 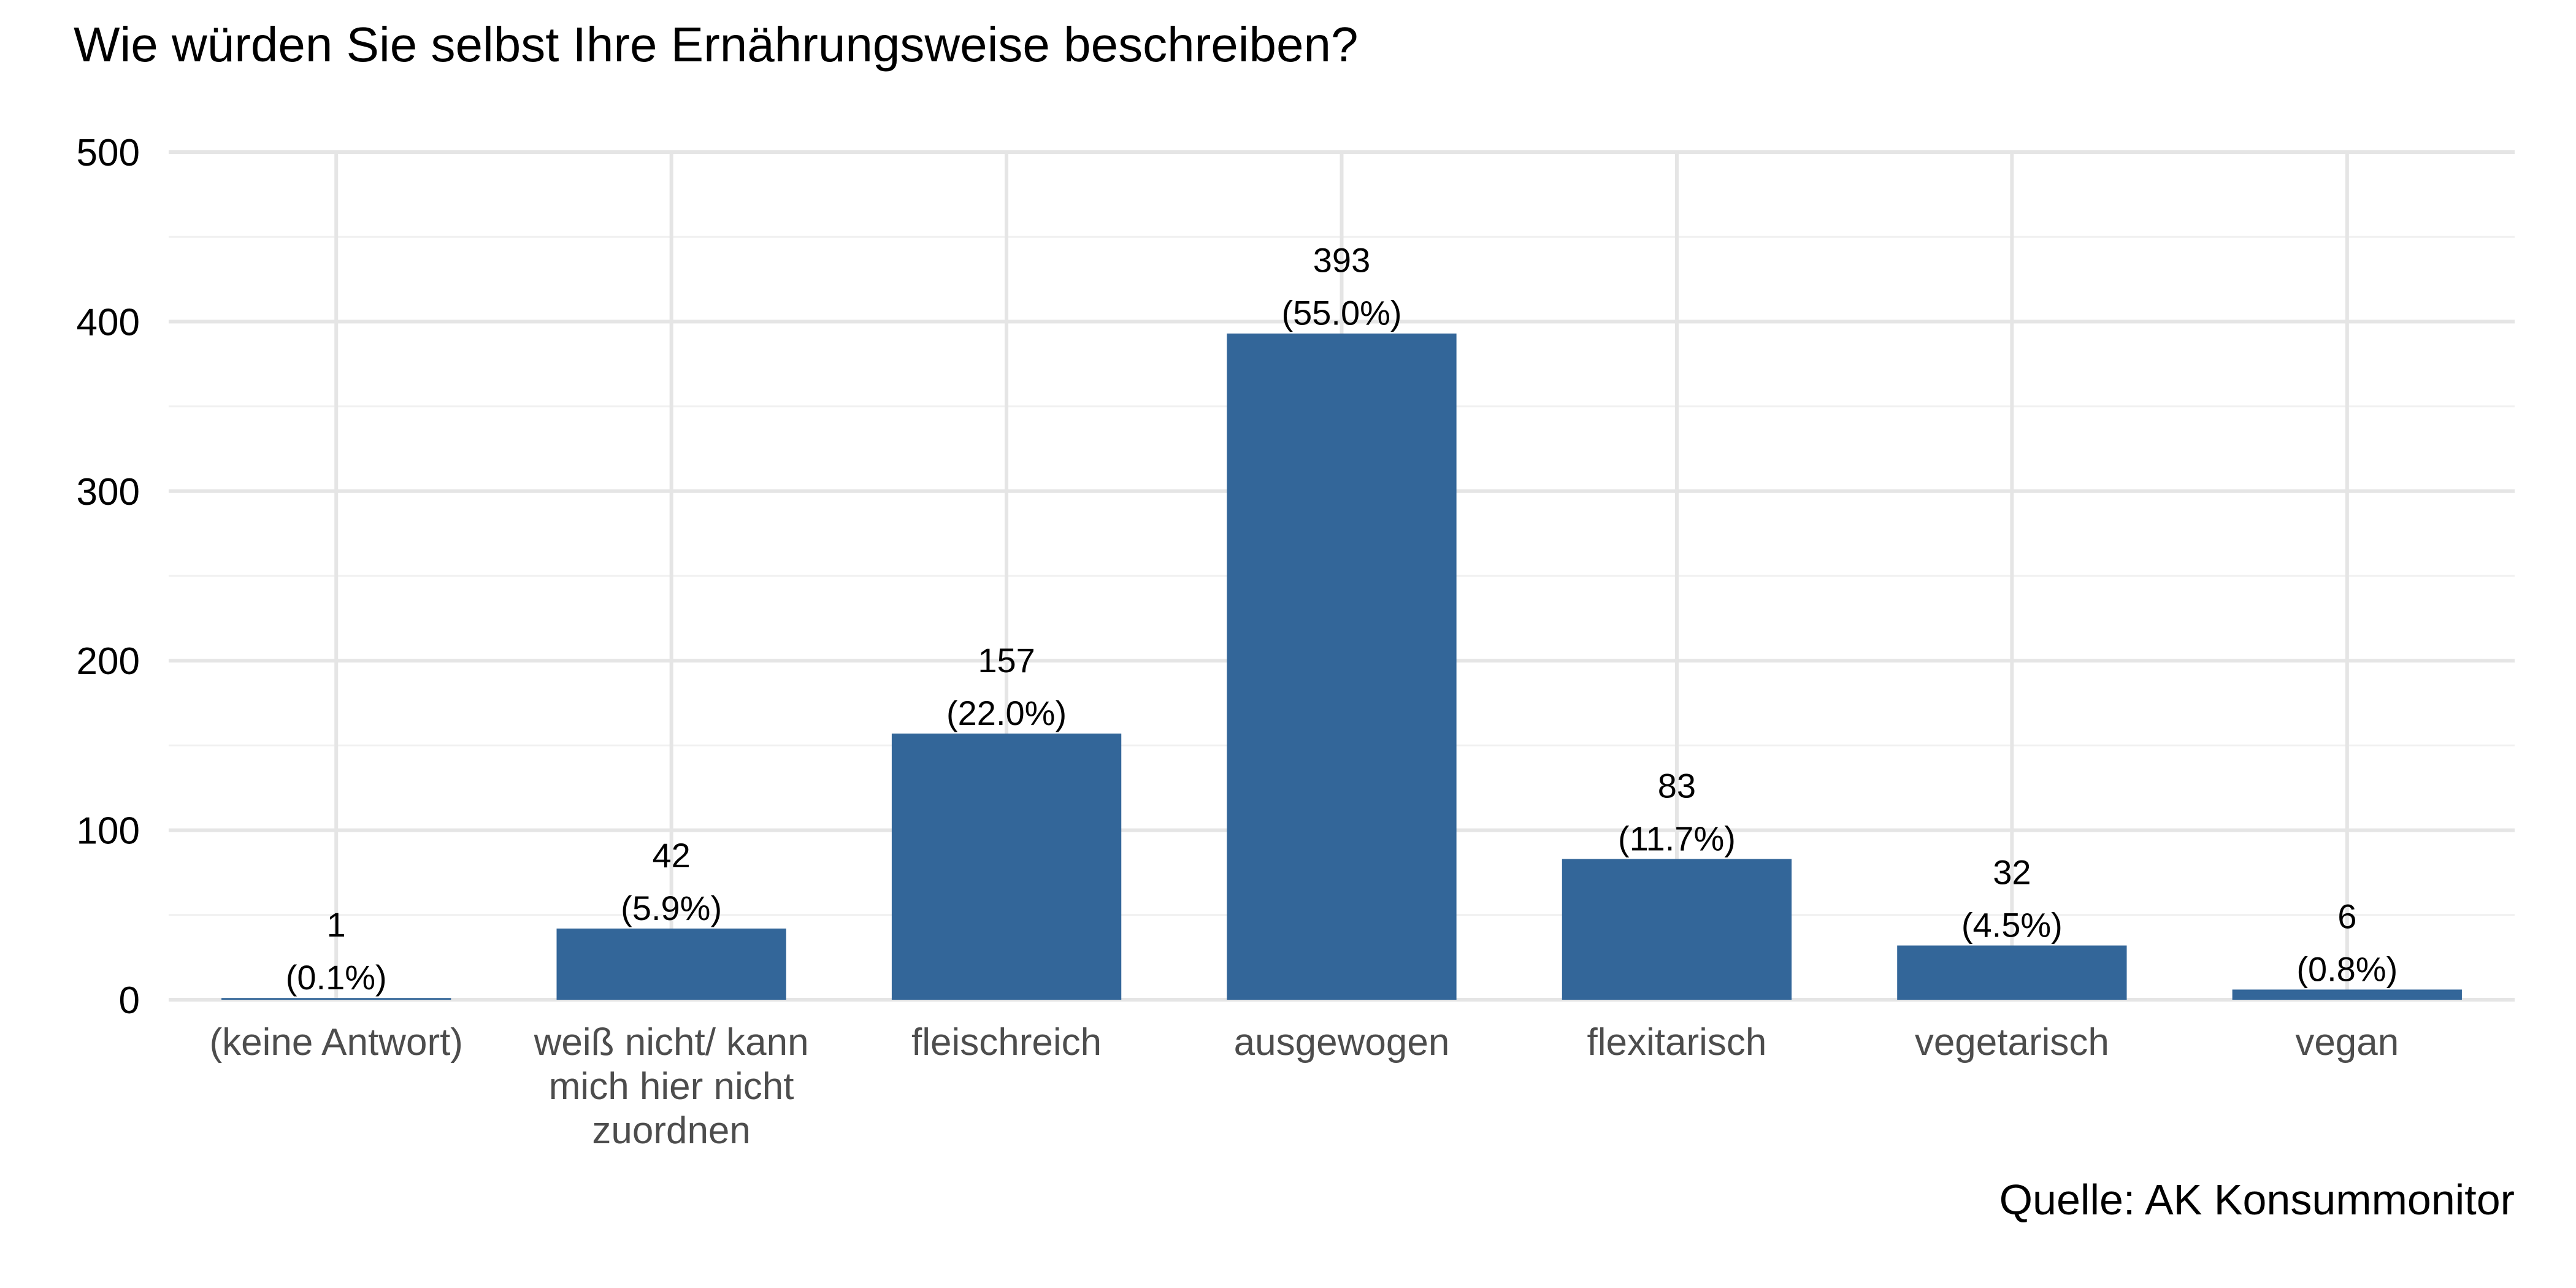 What do you see at coordinates (1006, 713) in the screenshot?
I see `data-label-percent: (22.0%)` at bounding box center [1006, 713].